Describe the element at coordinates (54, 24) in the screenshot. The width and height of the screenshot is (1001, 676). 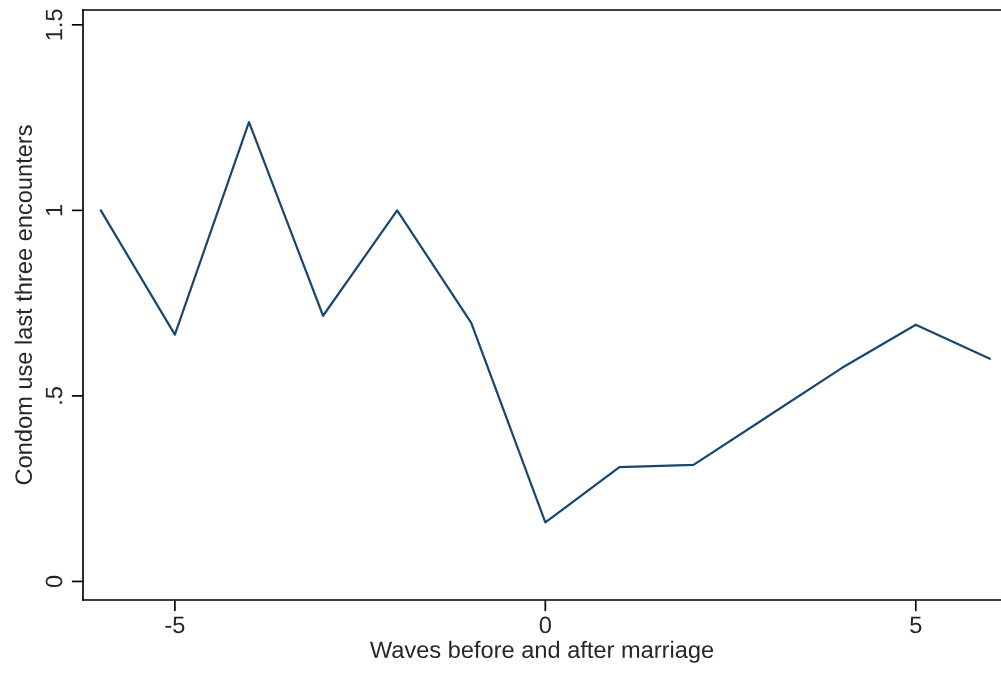
I see `y-tick-label: 1.5` at that location.